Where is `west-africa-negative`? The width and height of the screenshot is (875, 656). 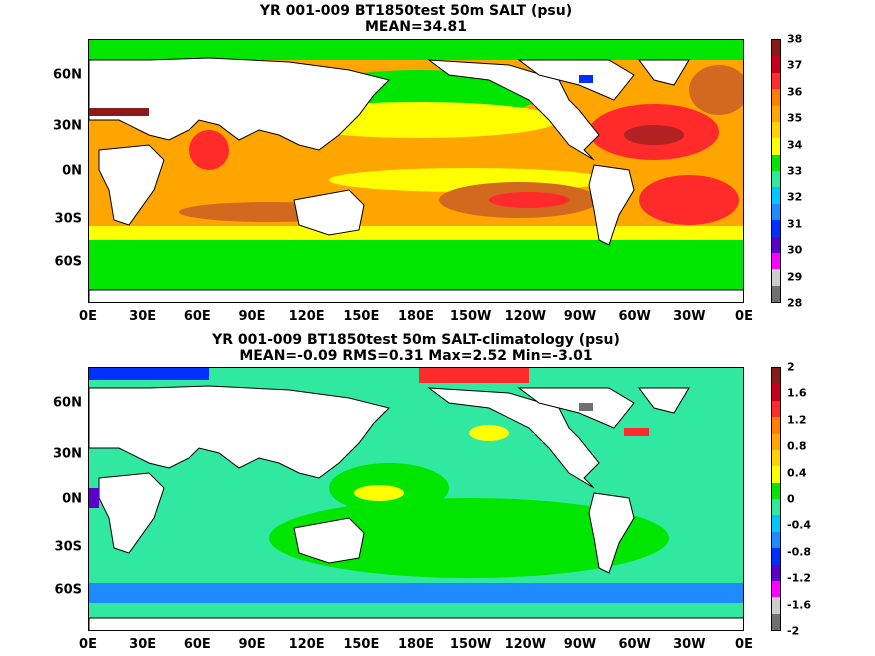
west-africa-negative is located at coordinates (94, 498).